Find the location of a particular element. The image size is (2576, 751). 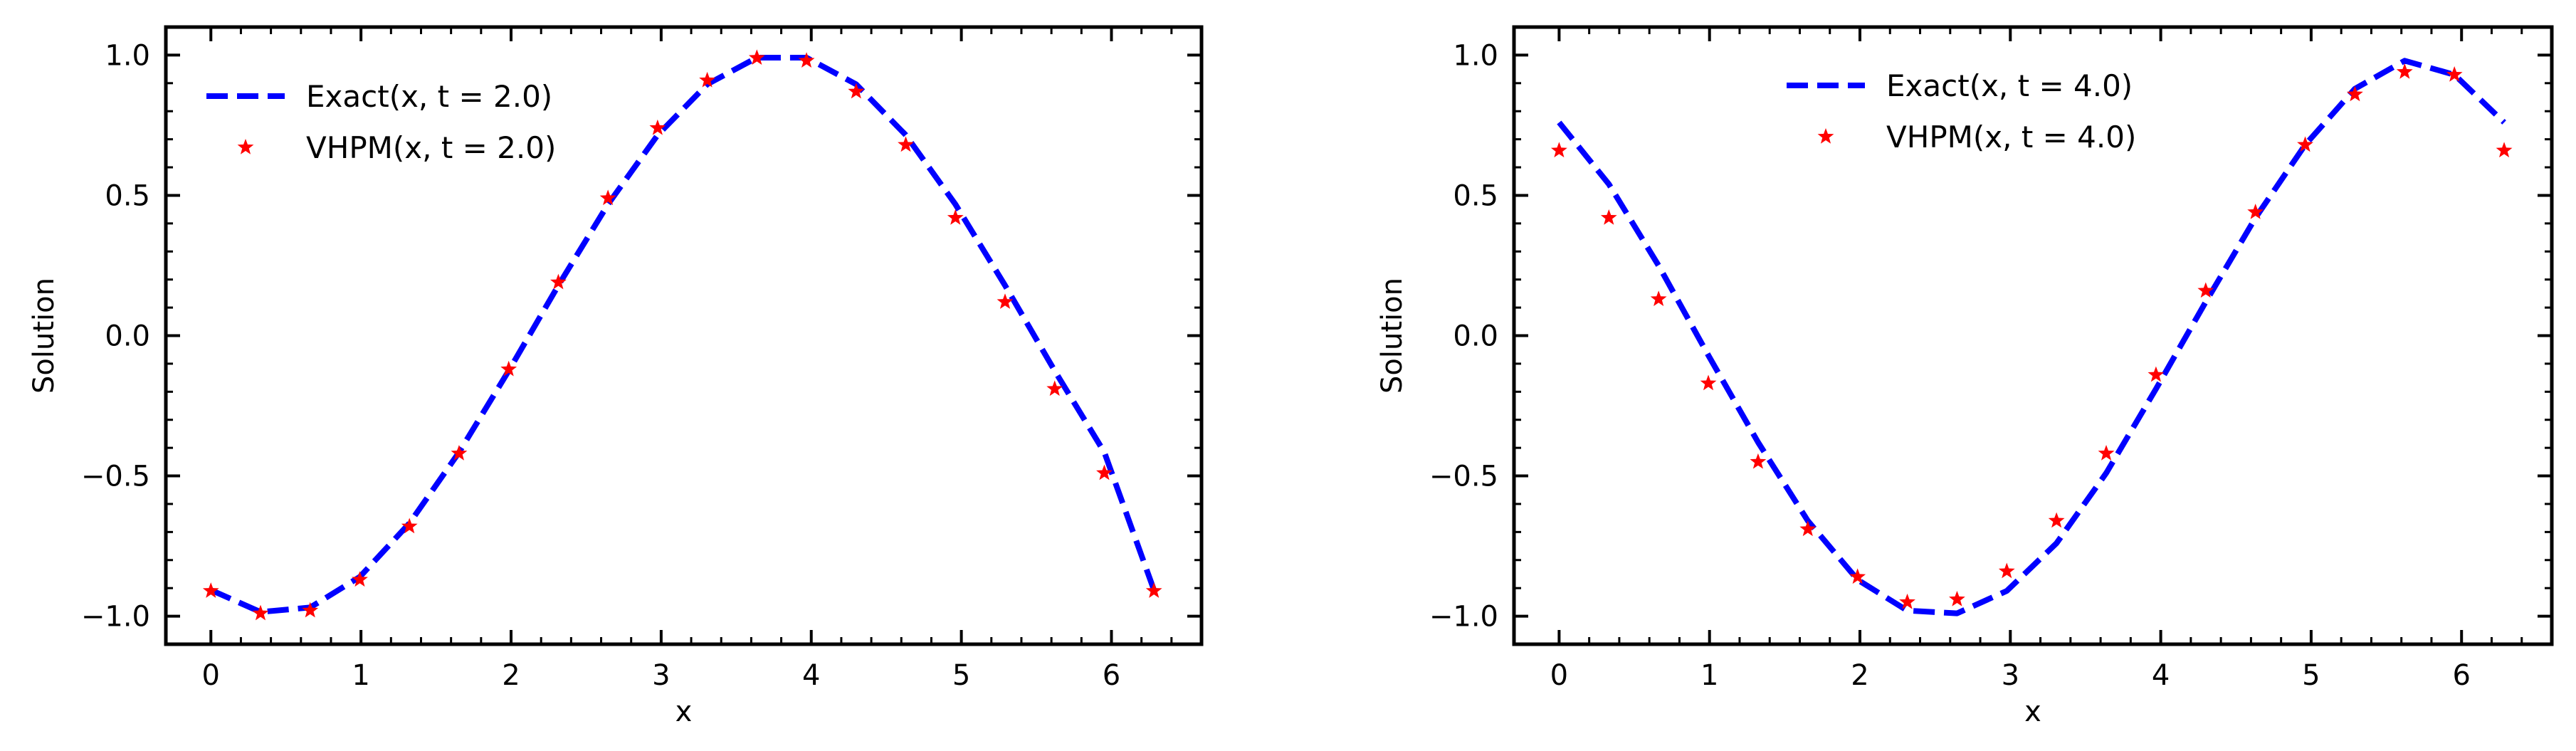

legend-entry-label: VHPM(x, t = 4.0) is located at coordinates (2011, 137).